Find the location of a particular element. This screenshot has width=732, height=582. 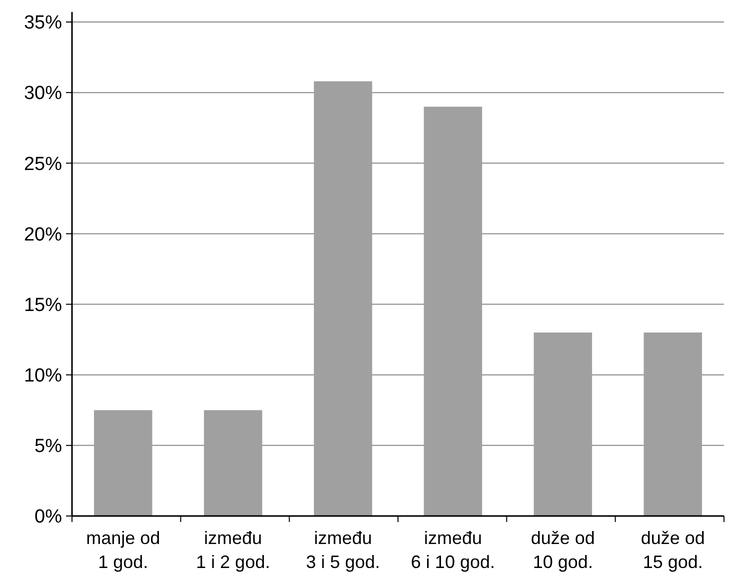

y-tick-label: 5% is located at coordinates (48, 447).